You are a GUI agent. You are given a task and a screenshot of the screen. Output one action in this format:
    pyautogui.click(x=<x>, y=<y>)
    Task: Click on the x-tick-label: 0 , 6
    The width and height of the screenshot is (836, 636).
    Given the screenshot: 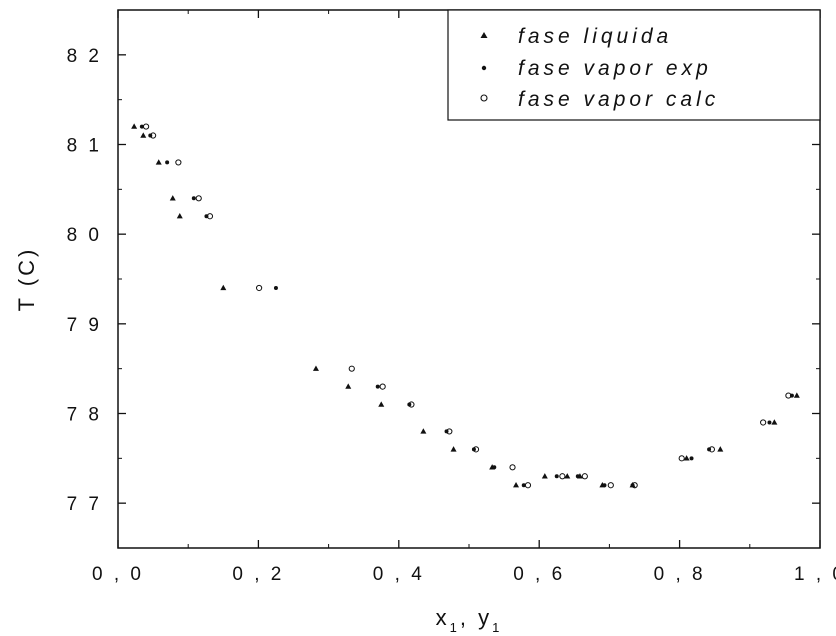 What is the action you would take?
    pyautogui.click(x=539, y=574)
    